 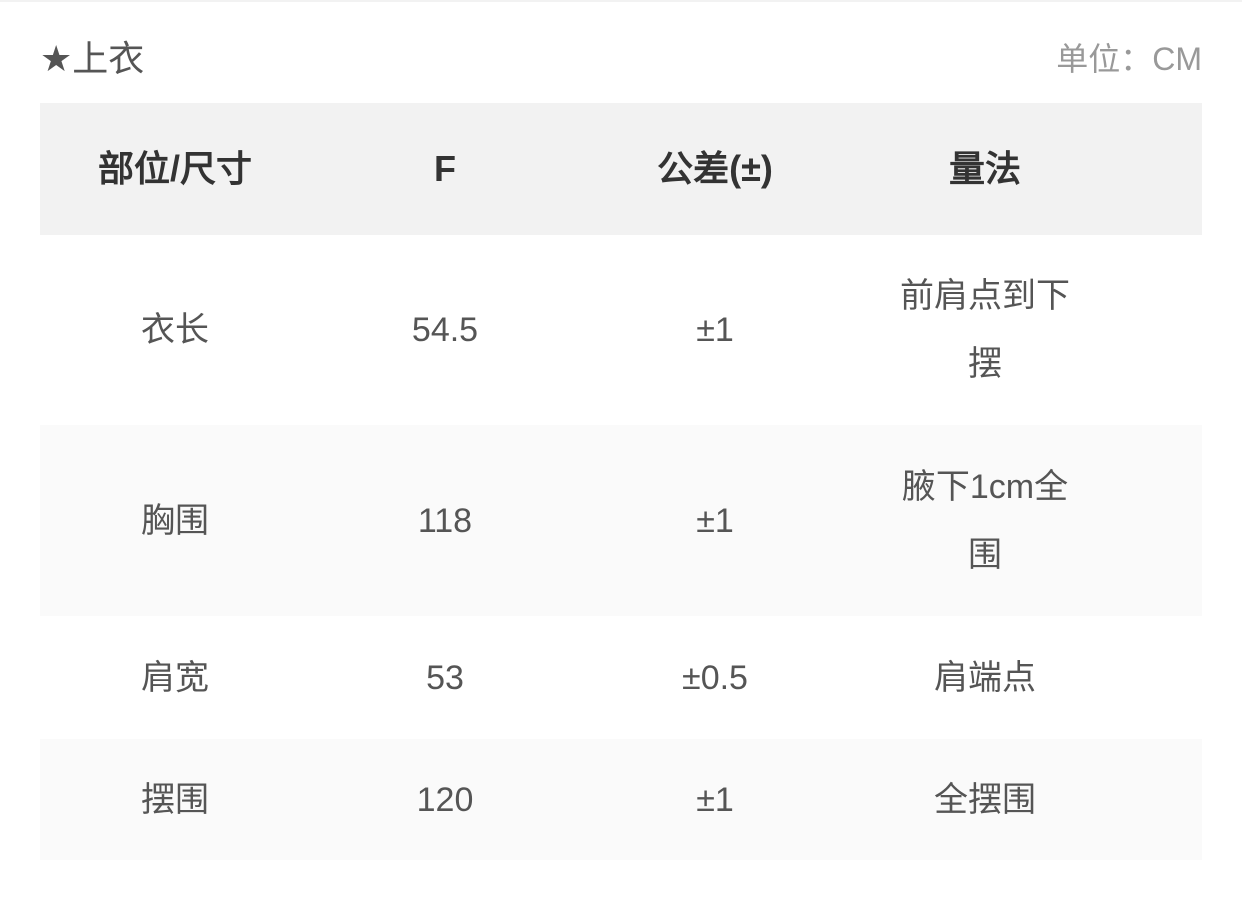 What do you see at coordinates (621, 799) in the screenshot?
I see `table-row: 摆围 120 ±1 全摆围` at bounding box center [621, 799].